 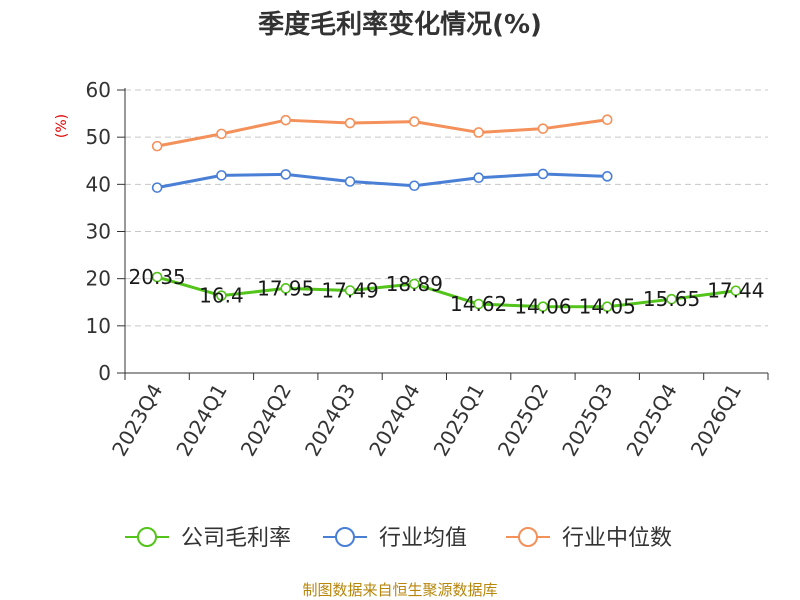 What do you see at coordinates (459, 420) in the screenshot?
I see `x-tick-label: 2025Q1` at bounding box center [459, 420].